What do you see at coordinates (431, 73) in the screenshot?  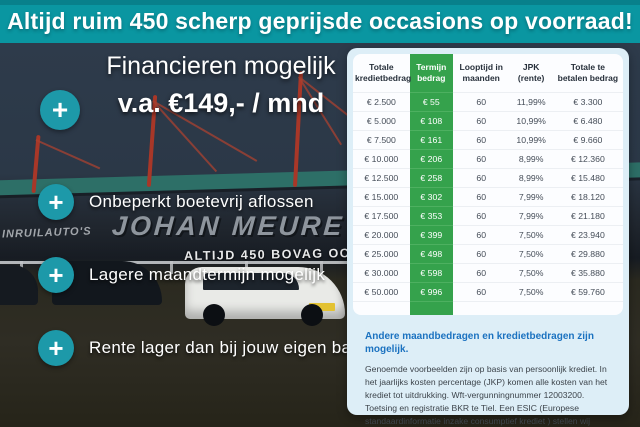 I see `col-termijnbedrag: Termijn bedrag` at bounding box center [431, 73].